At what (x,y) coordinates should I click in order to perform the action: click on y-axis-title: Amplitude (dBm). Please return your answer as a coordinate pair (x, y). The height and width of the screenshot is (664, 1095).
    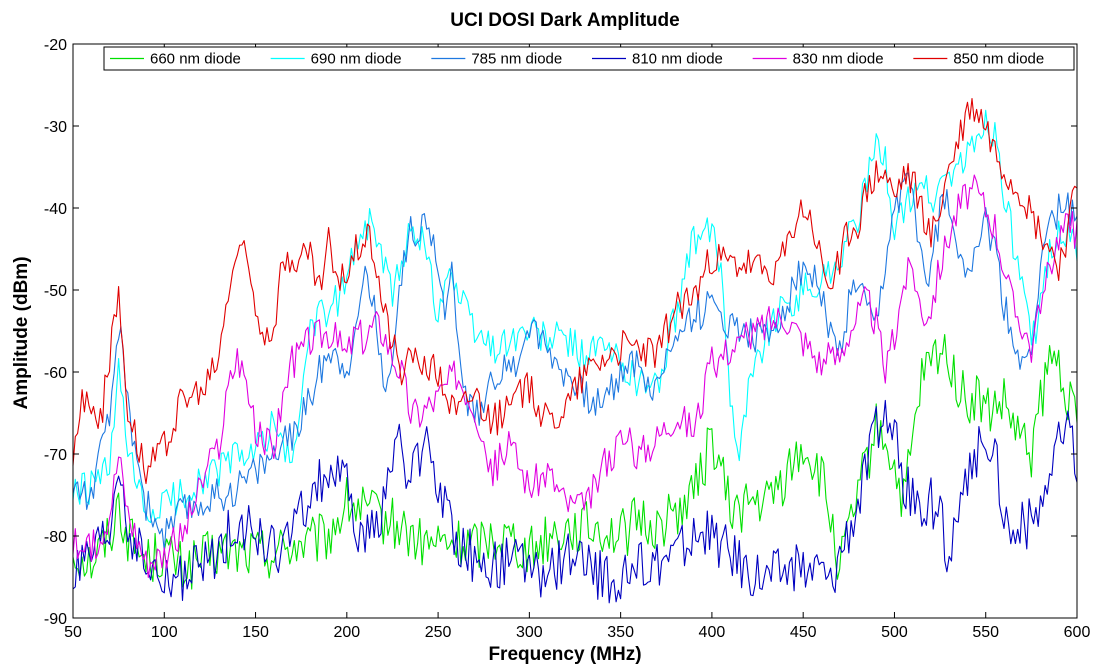
    Looking at the image, I should click on (21, 332).